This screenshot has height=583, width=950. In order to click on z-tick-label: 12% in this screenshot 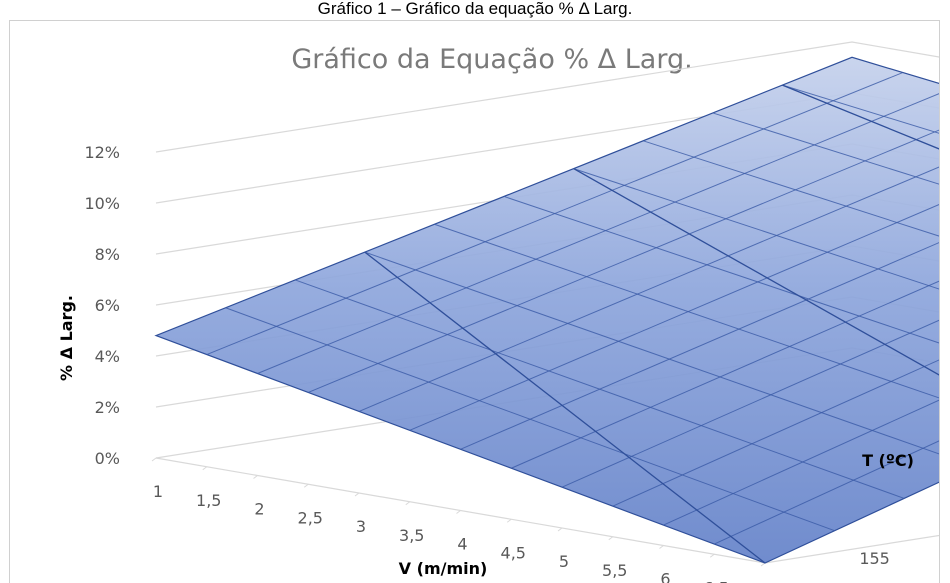, I will do `click(102, 152)`.